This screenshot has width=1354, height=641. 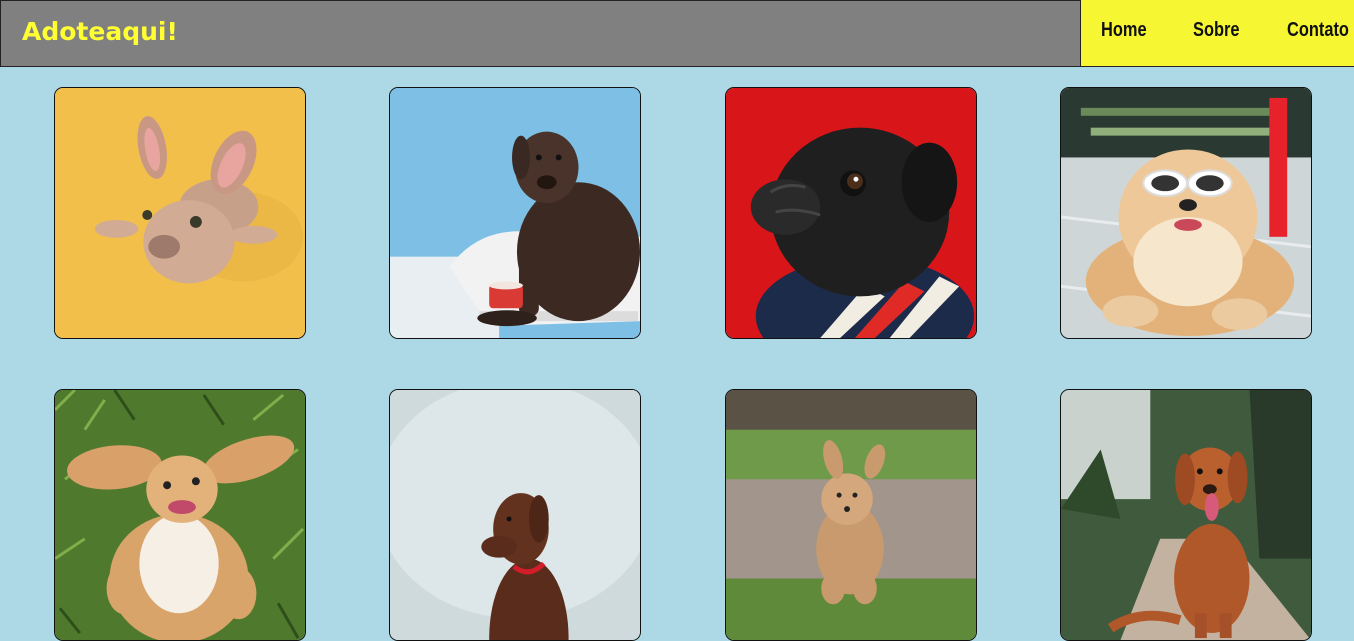 I want to click on dog-photo-cocker-spaniel, so click(x=180, y=515).